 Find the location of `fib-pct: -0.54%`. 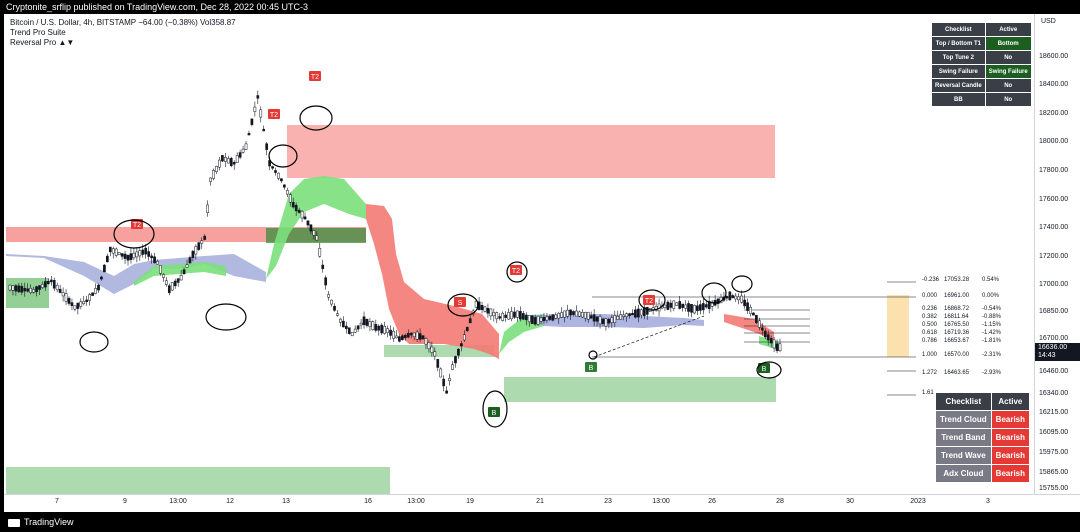

fib-pct: -0.54% is located at coordinates (992, 309).